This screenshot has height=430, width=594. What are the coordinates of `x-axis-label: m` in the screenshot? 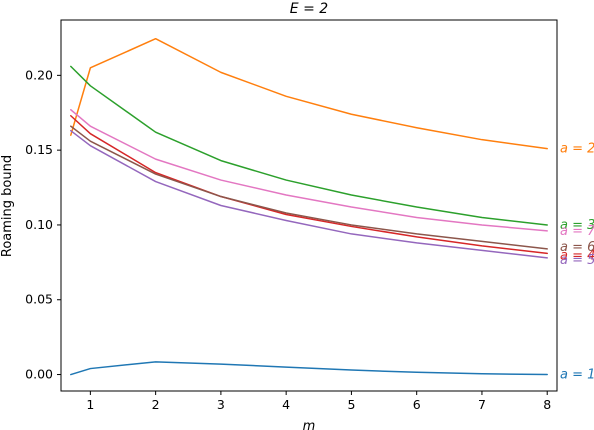 It's located at (309, 424).